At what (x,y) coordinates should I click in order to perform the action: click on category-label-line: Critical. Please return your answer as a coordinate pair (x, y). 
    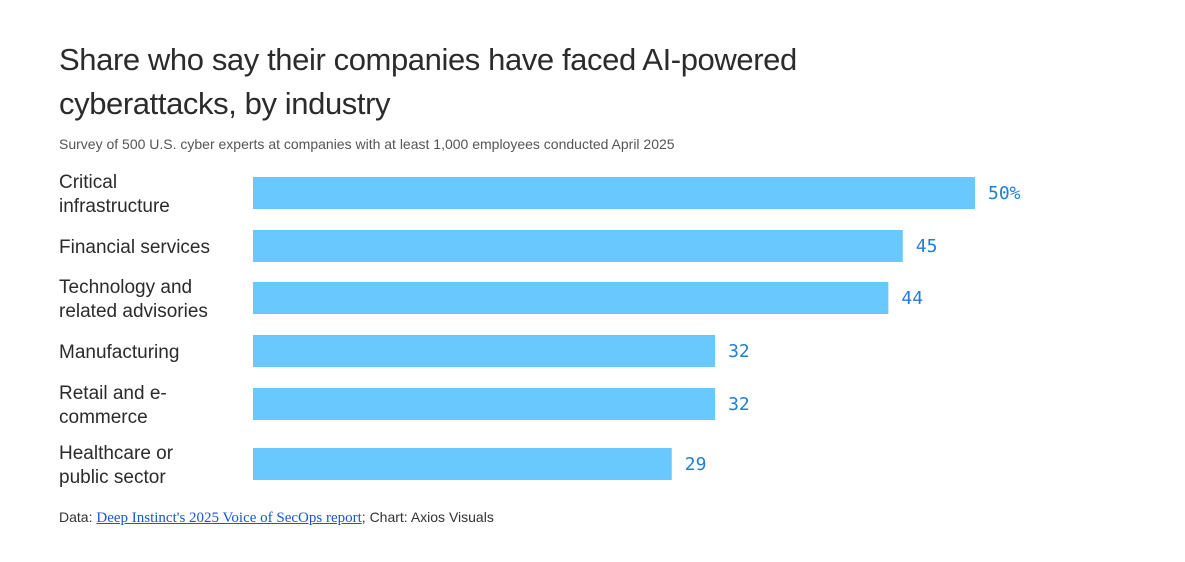
    Looking at the image, I should click on (88, 182).